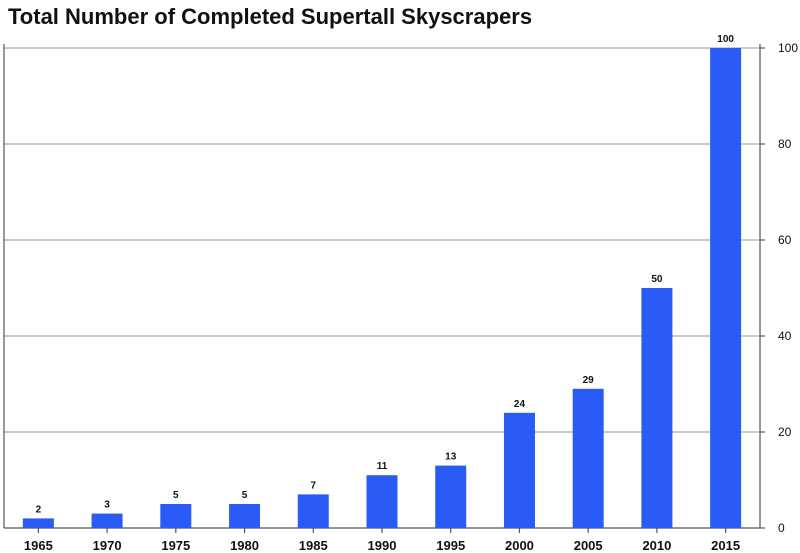 This screenshot has width=800, height=553. What do you see at coordinates (725, 39) in the screenshot?
I see `data-label: 100` at bounding box center [725, 39].